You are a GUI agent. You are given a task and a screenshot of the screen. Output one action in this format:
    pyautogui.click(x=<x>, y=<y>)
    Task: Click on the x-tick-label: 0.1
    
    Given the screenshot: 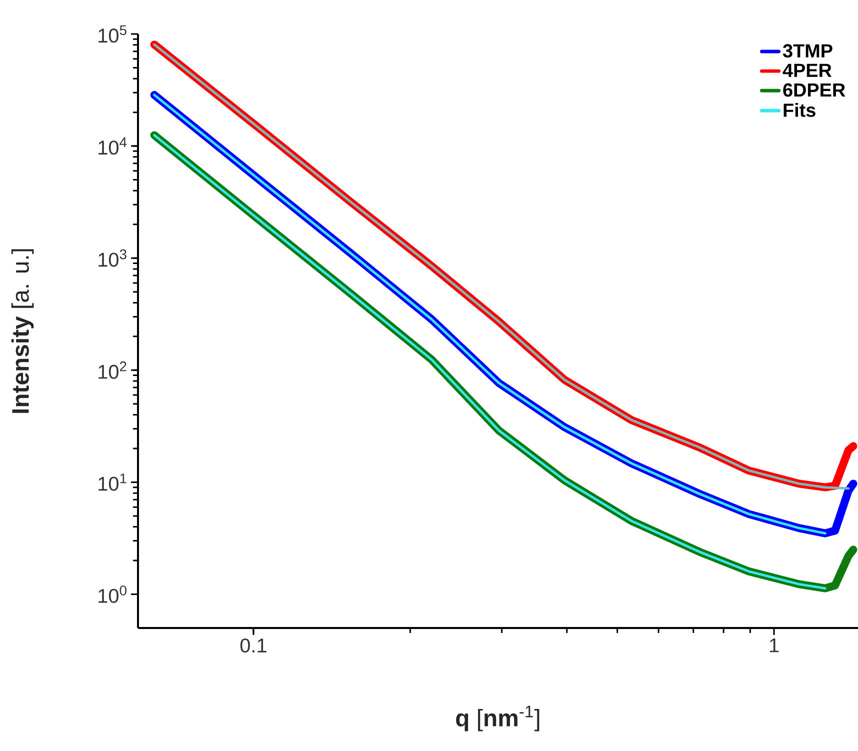 What is the action you would take?
    pyautogui.click(x=253, y=645)
    